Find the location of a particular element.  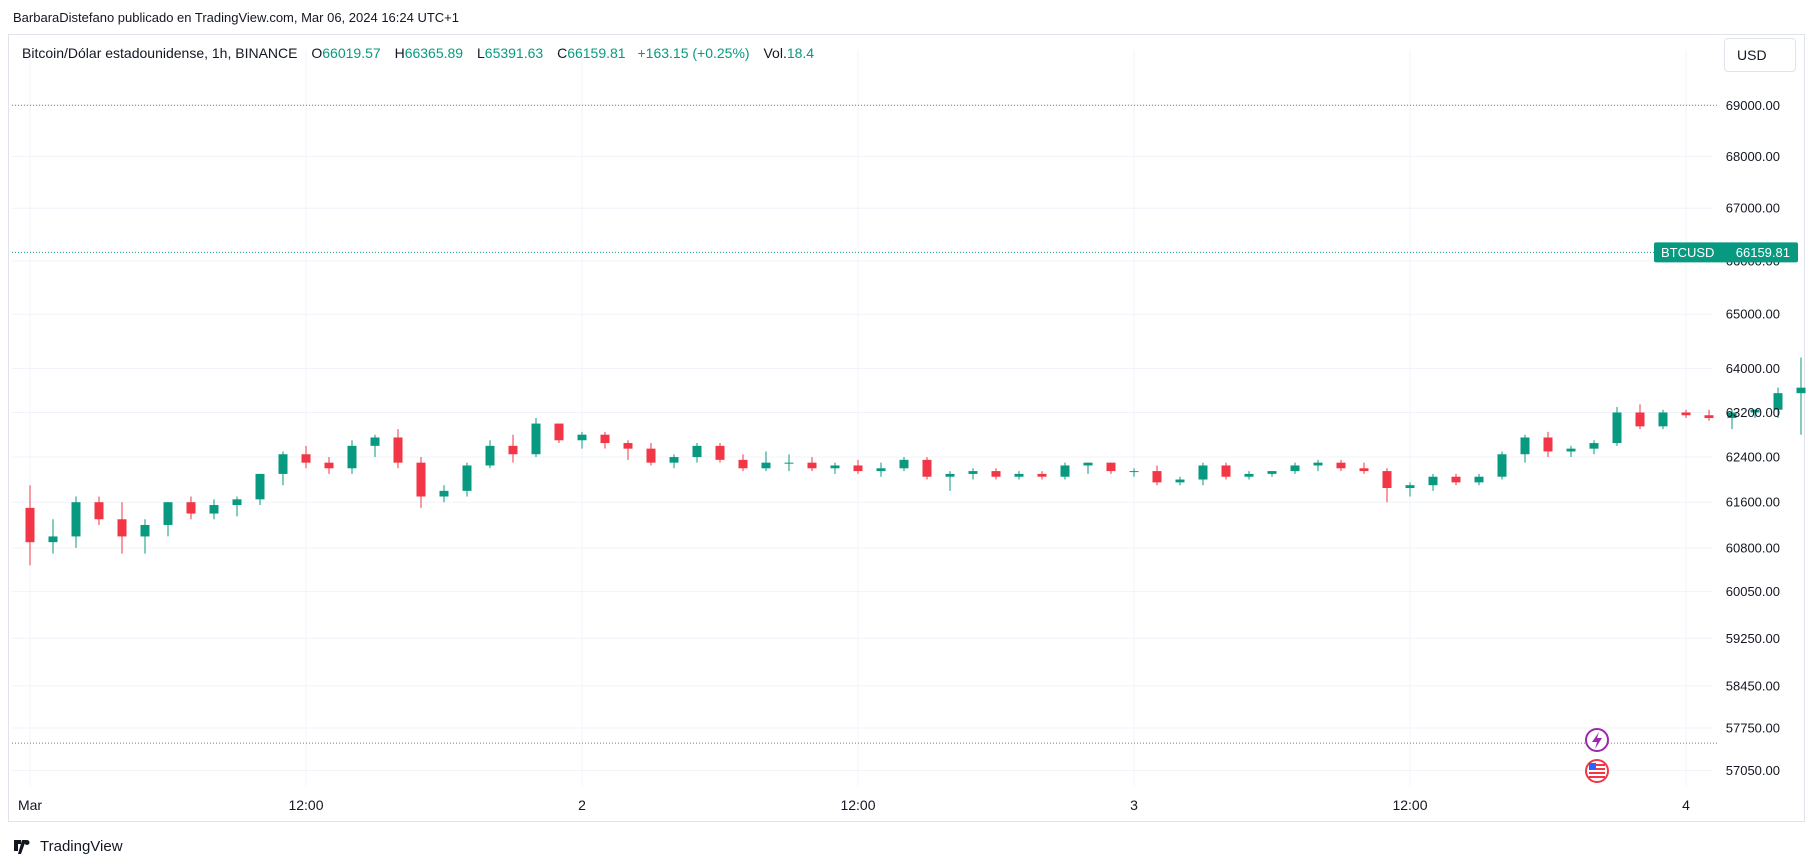

tradingview-logo-icon is located at coordinates (22, 846).